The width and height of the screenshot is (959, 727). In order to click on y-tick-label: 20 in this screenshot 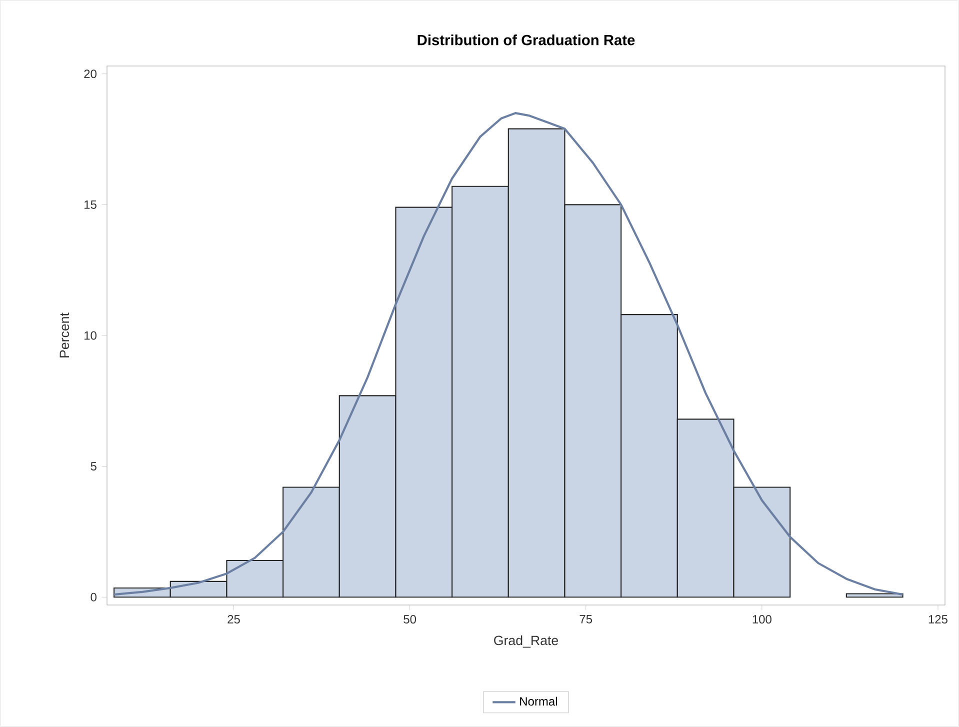, I will do `click(90, 74)`.